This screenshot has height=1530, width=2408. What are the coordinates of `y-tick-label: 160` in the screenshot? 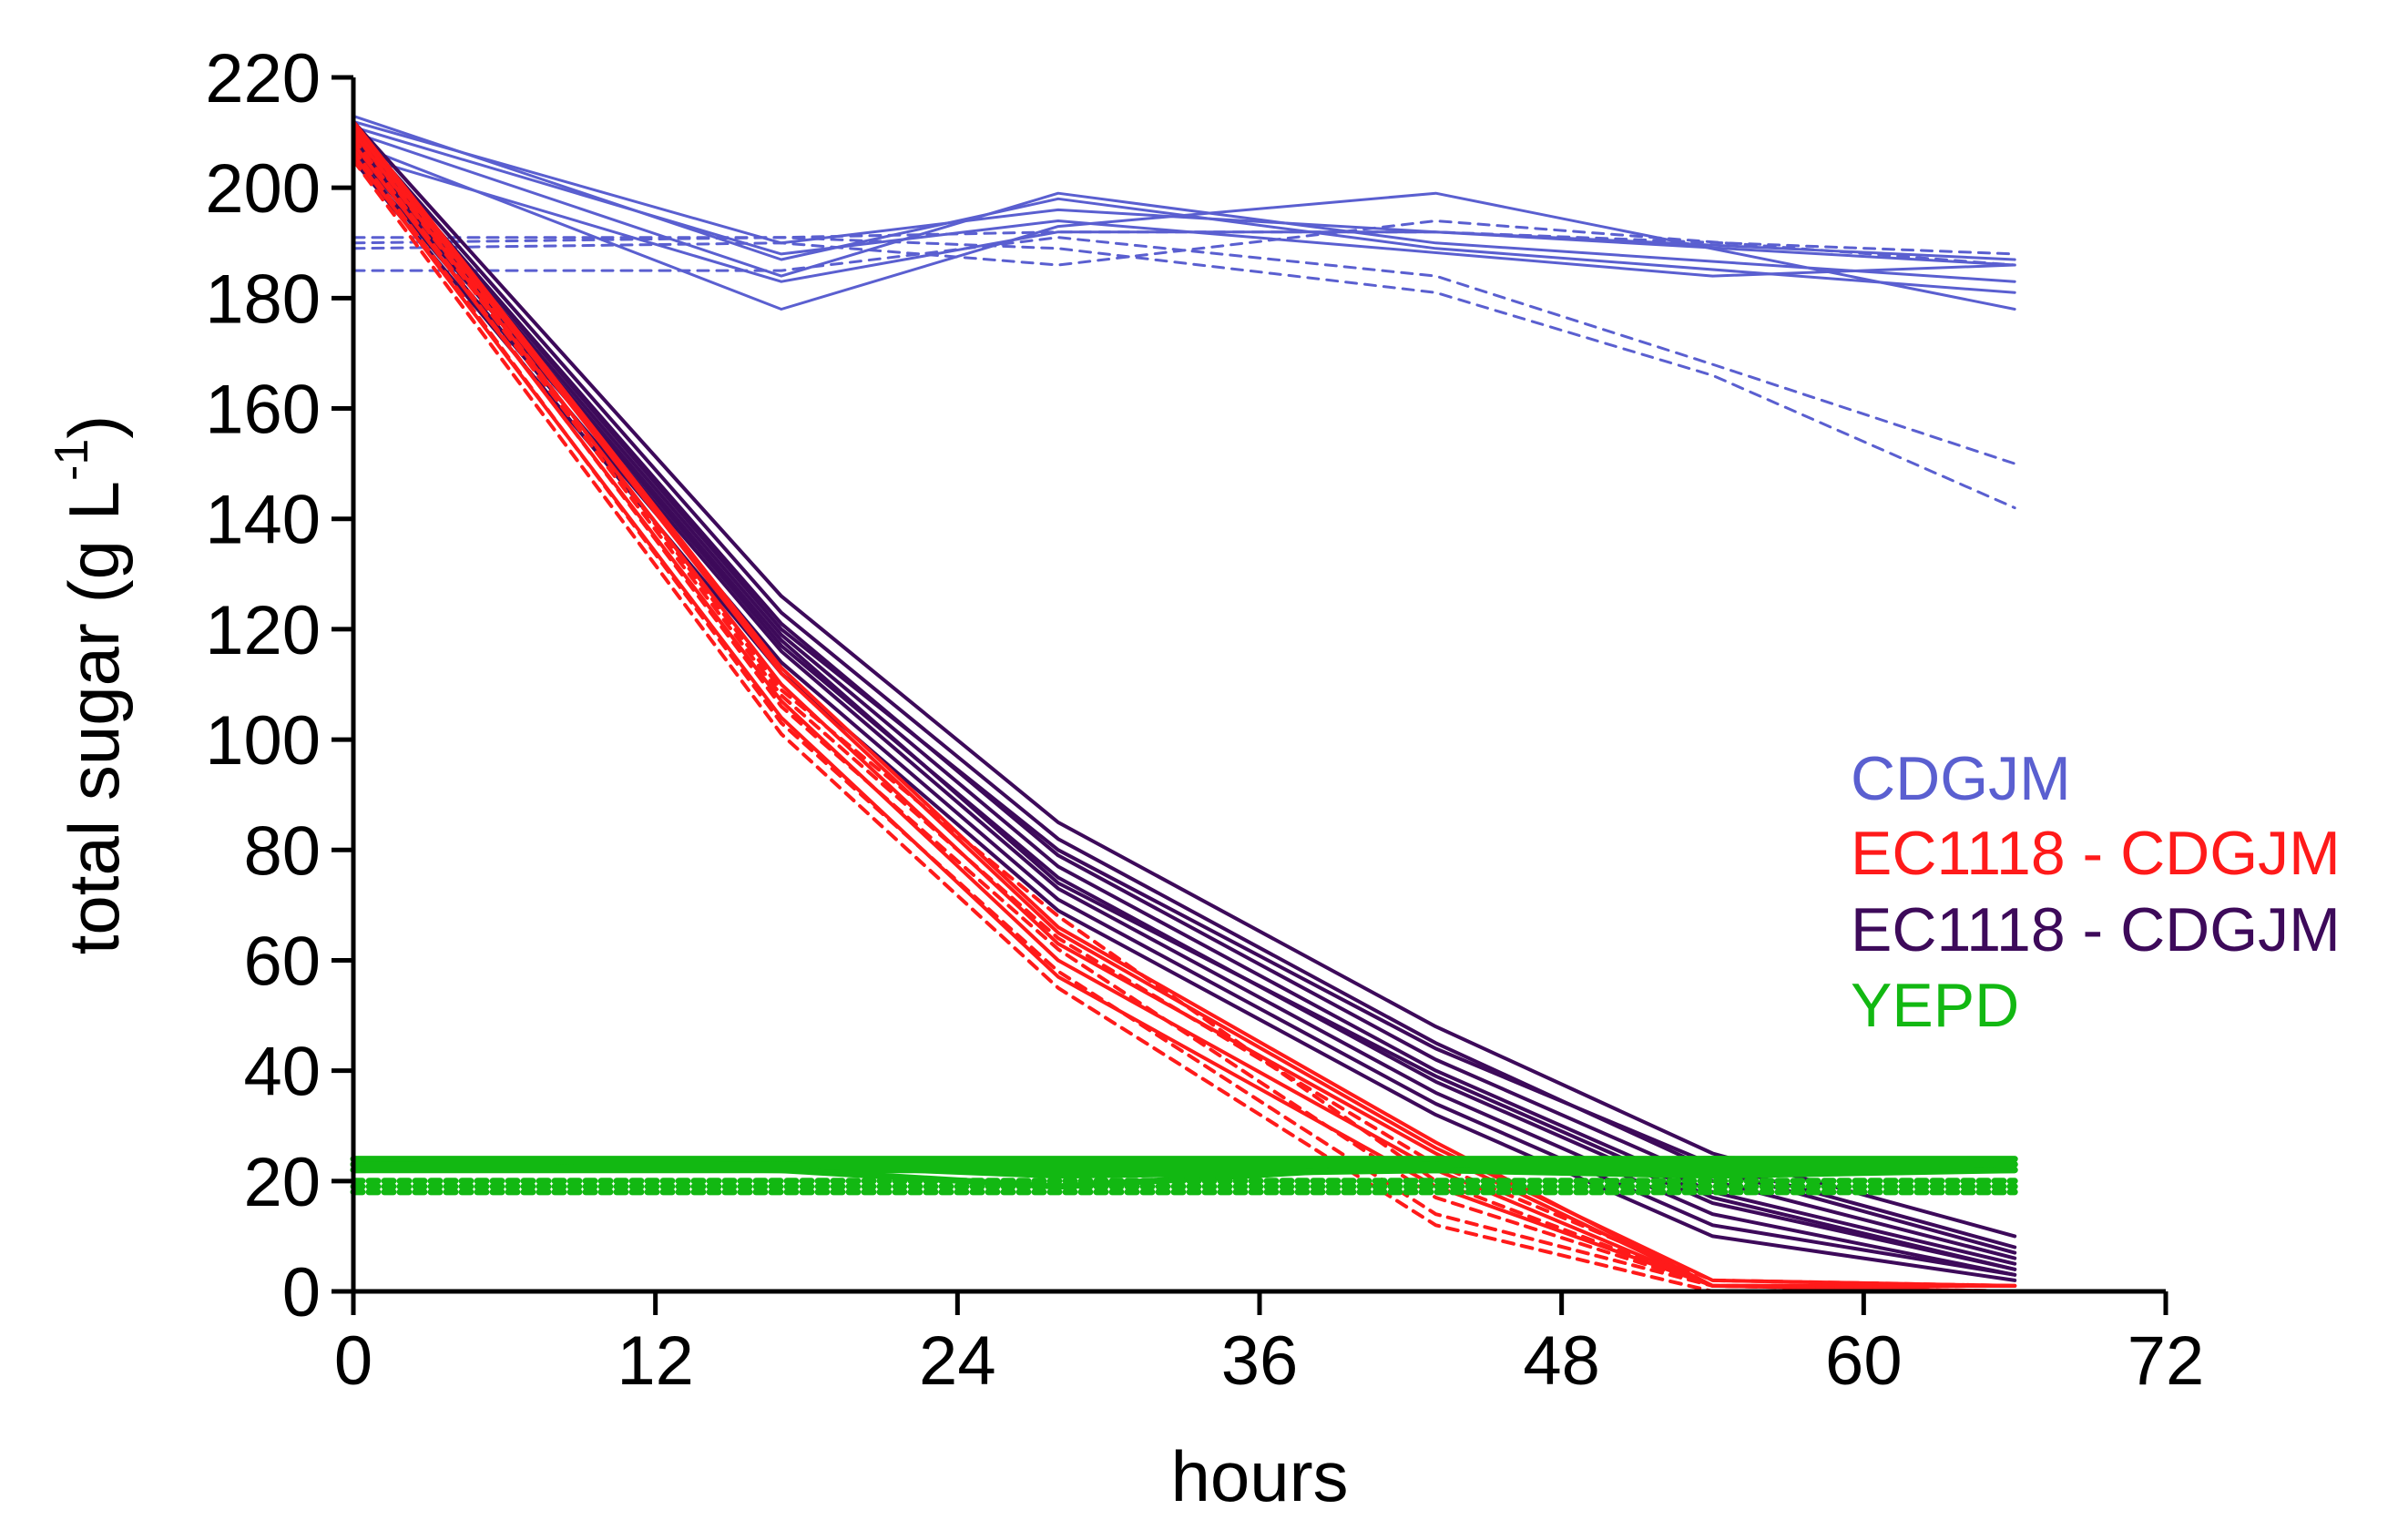 It's located at (263, 411).